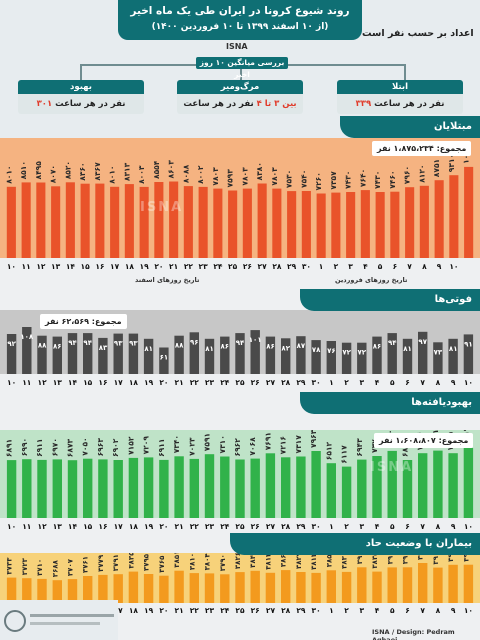 The image size is (480, 640). What do you see at coordinates (316, 350) in the screenshot?
I see `deaths-data-label: ۷۸` at bounding box center [316, 350].